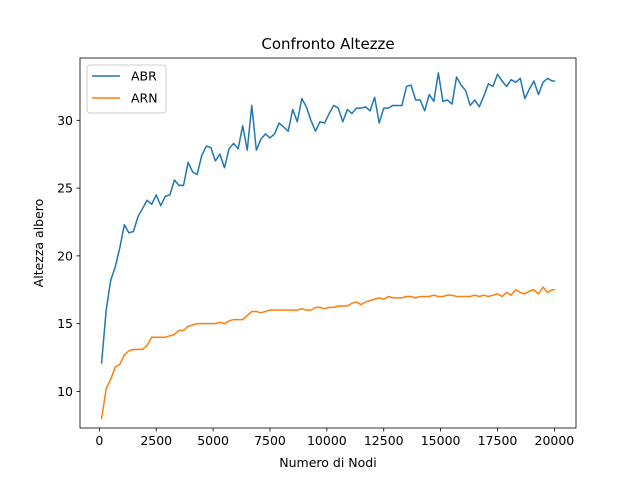 The height and width of the screenshot is (480, 640). What do you see at coordinates (65, 255) in the screenshot?
I see `y-tick-label: 20` at bounding box center [65, 255].